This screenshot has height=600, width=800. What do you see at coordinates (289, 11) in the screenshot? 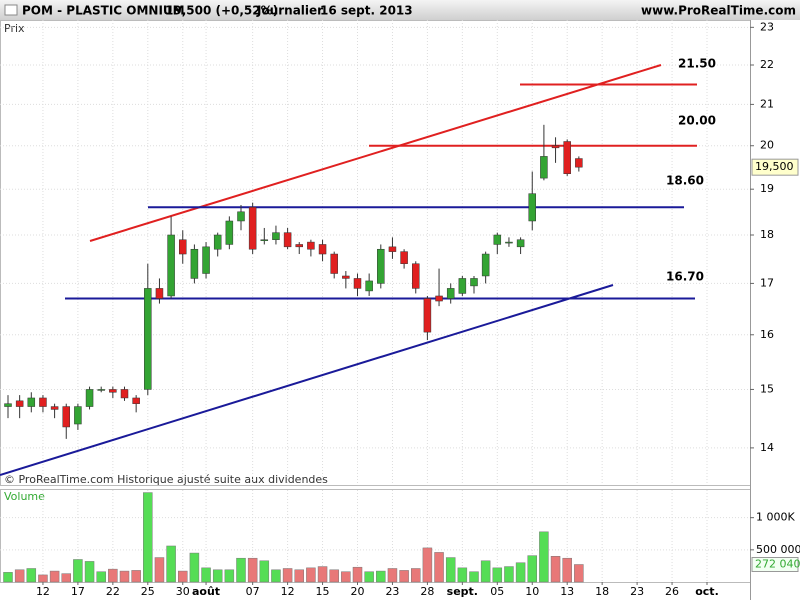
I see `period: Journalier` at bounding box center [289, 11].